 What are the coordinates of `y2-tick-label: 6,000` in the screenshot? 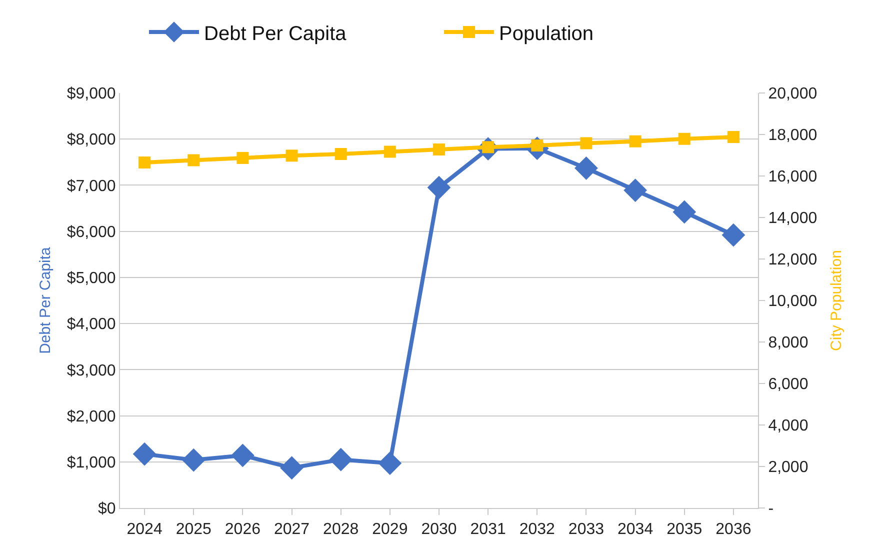 It's located at (788, 385).